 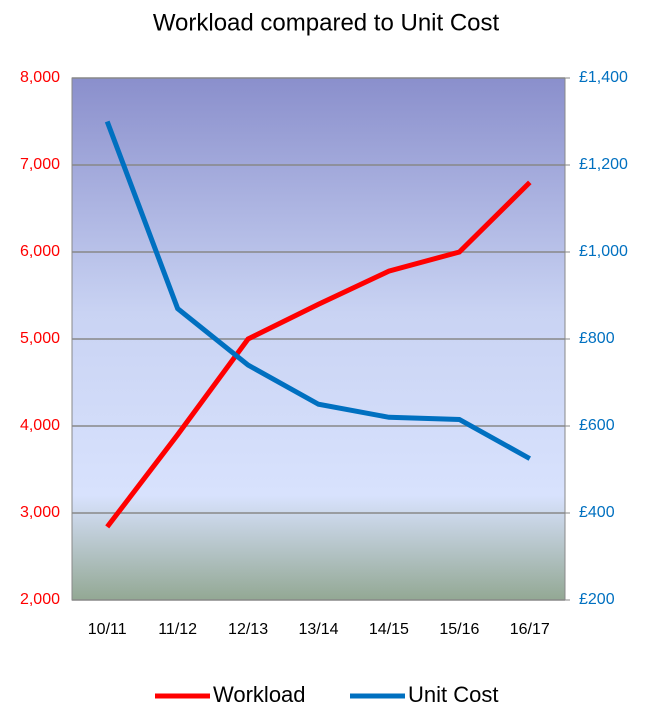 I want to click on legend-label: Workload, so click(x=259, y=694).